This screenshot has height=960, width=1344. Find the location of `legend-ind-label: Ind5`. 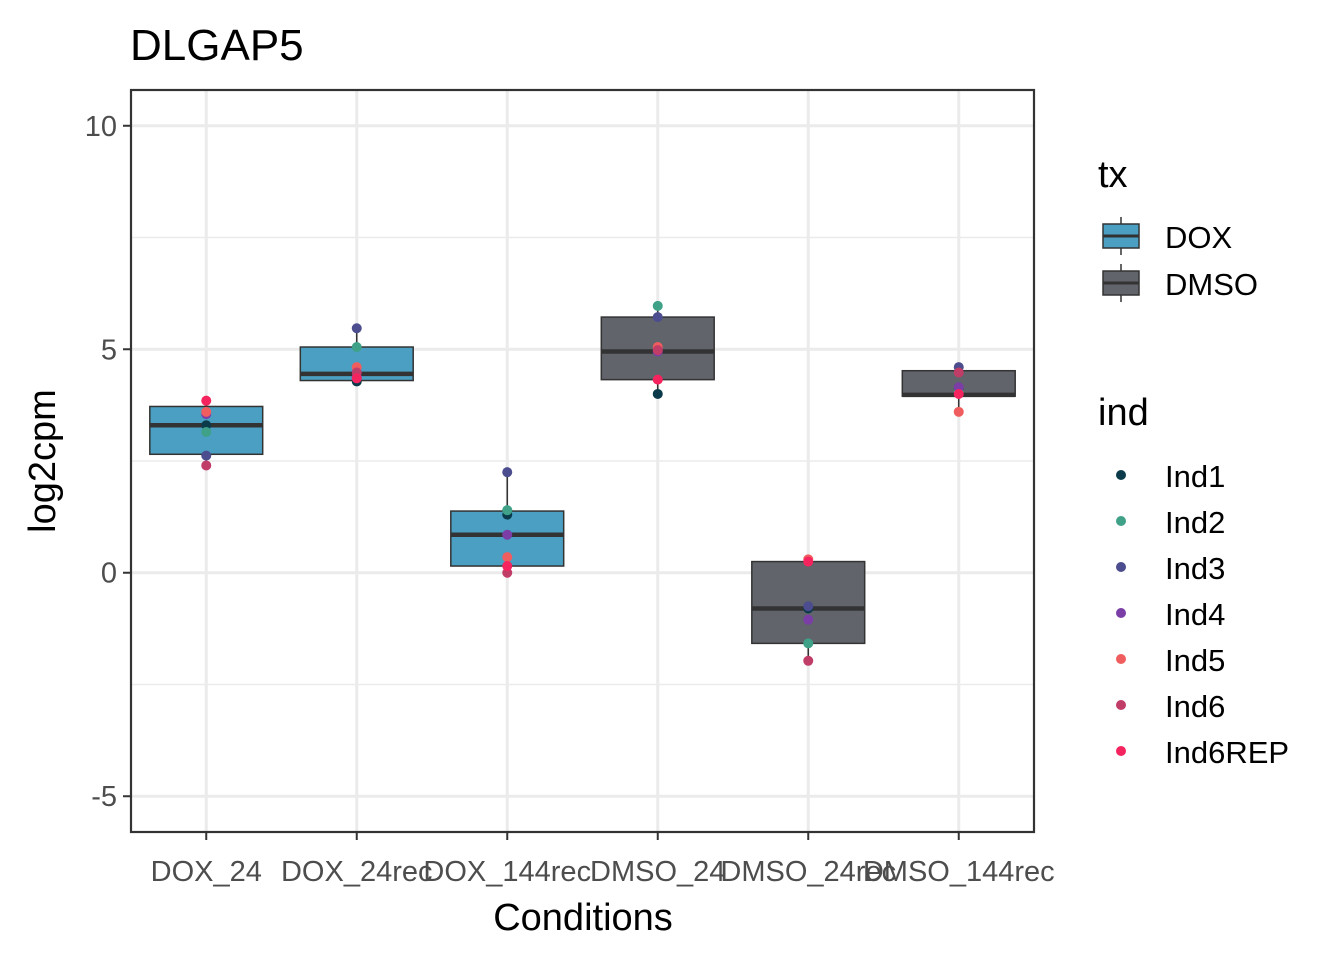

legend-ind-label: Ind5 is located at coordinates (1195, 660).